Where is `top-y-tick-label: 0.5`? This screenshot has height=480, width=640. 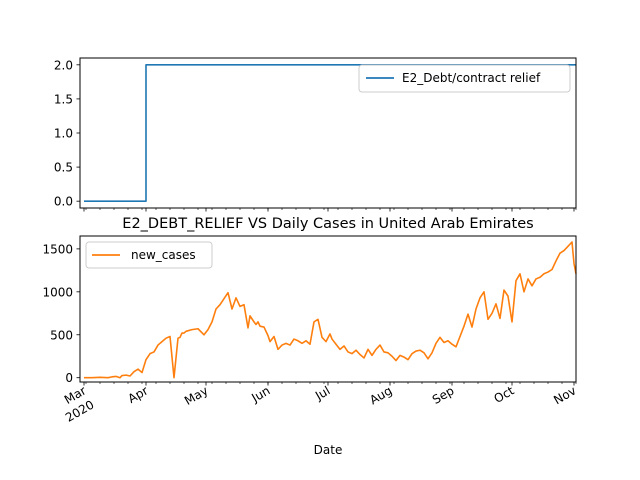
top-y-tick-label: 0.5 is located at coordinates (63, 168).